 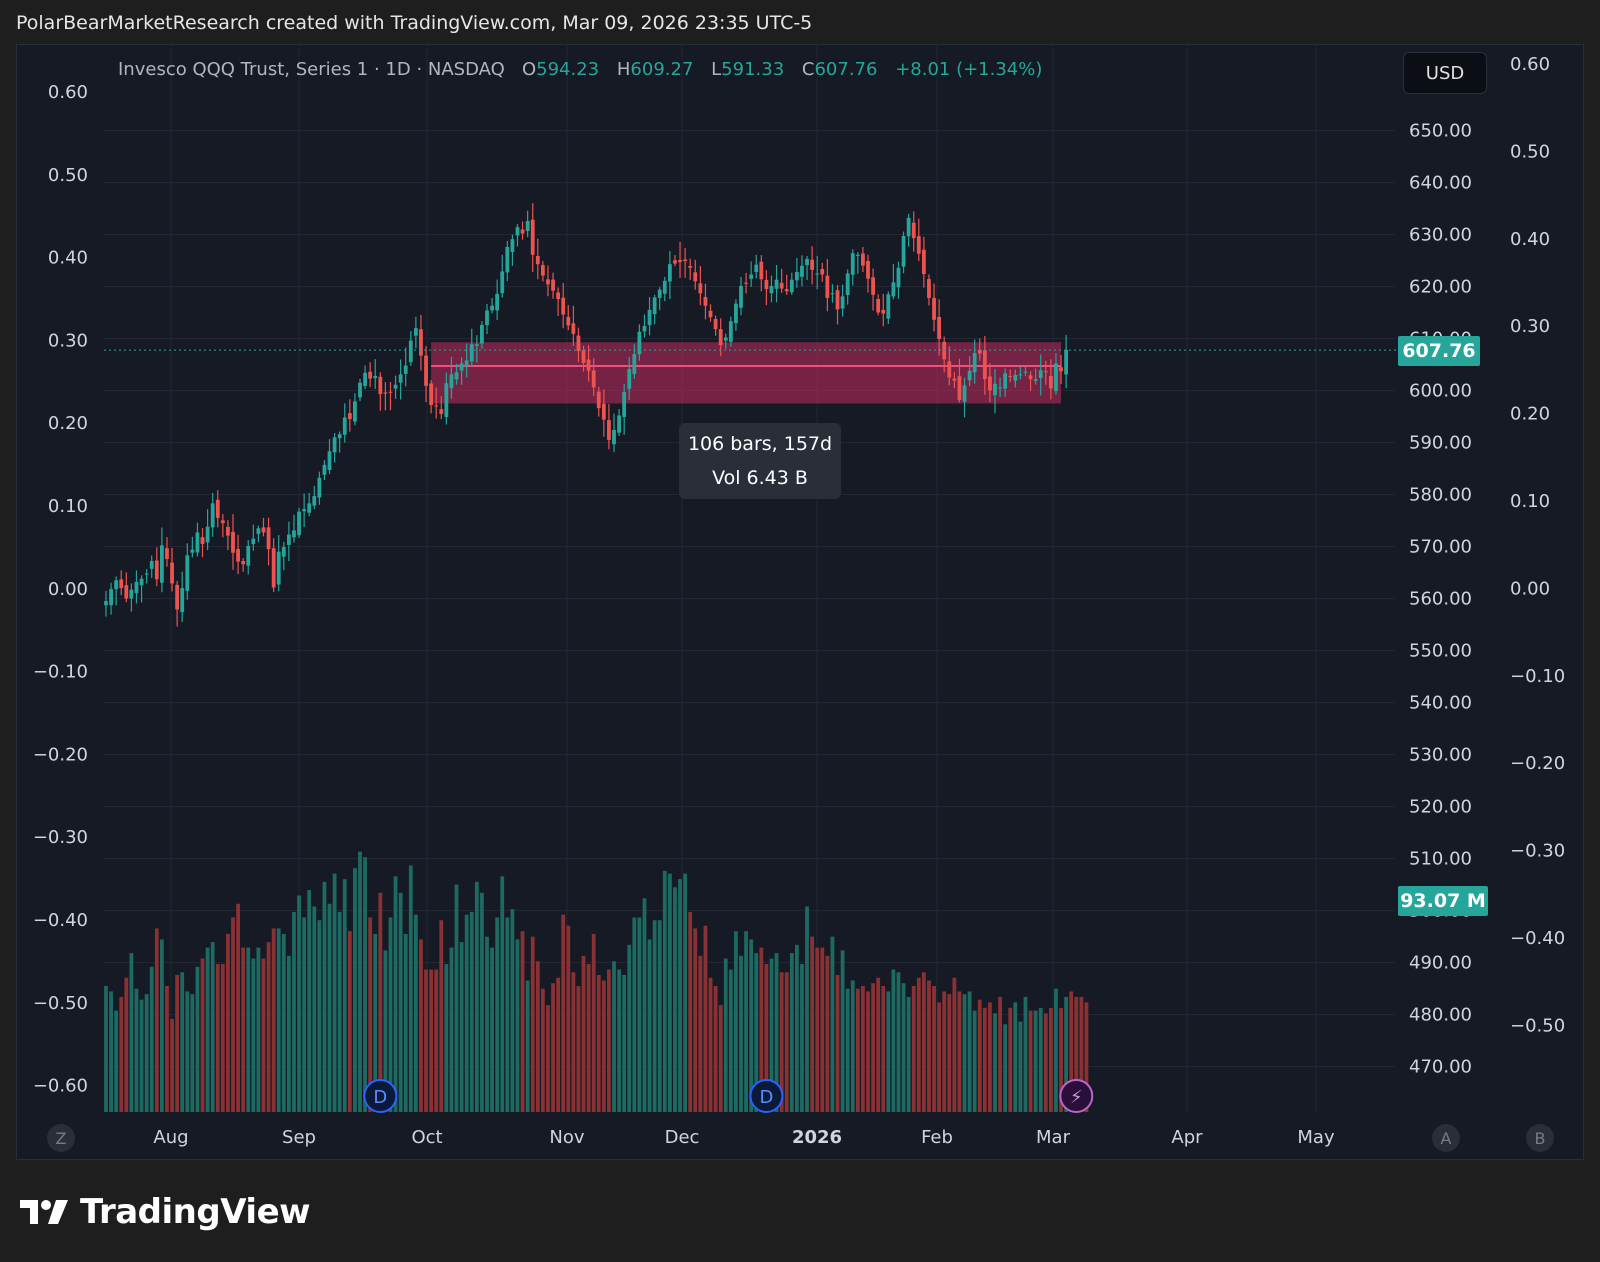 I want to click on left-axis-label: 0.30, so click(x=68, y=340).